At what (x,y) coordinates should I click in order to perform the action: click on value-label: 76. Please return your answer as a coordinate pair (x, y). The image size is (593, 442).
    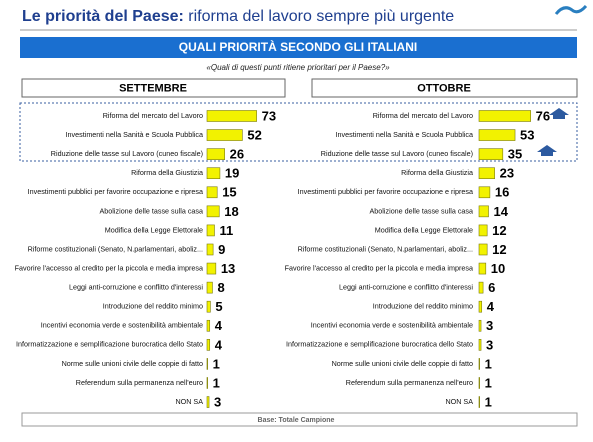
    Looking at the image, I should click on (543, 115).